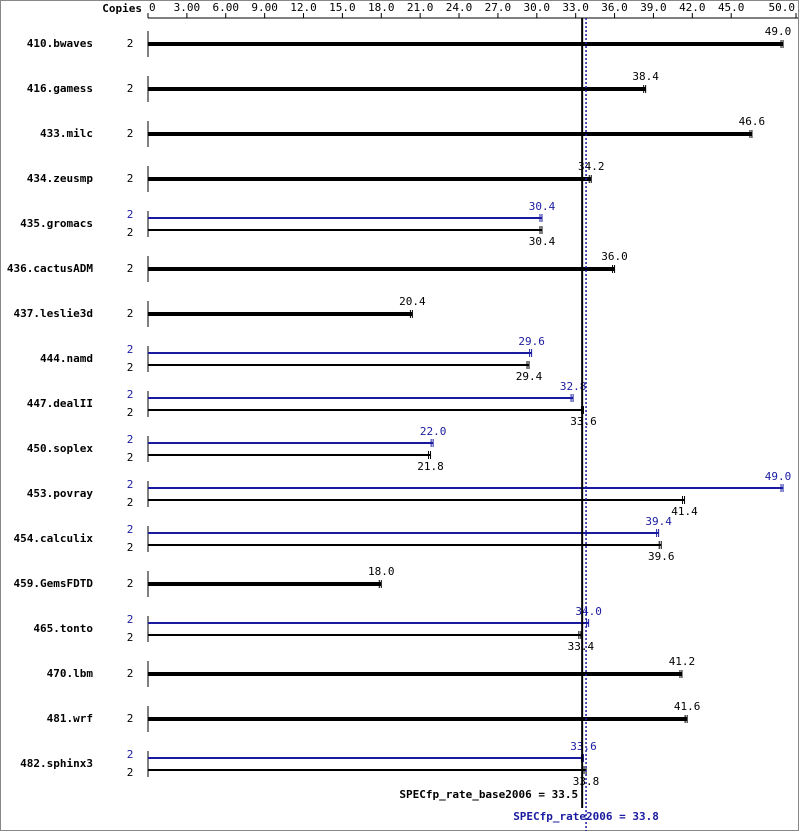 This screenshot has height=831, width=799. Describe the element at coordinates (66, 133) in the screenshot. I see `category-label: 433.milc` at that location.